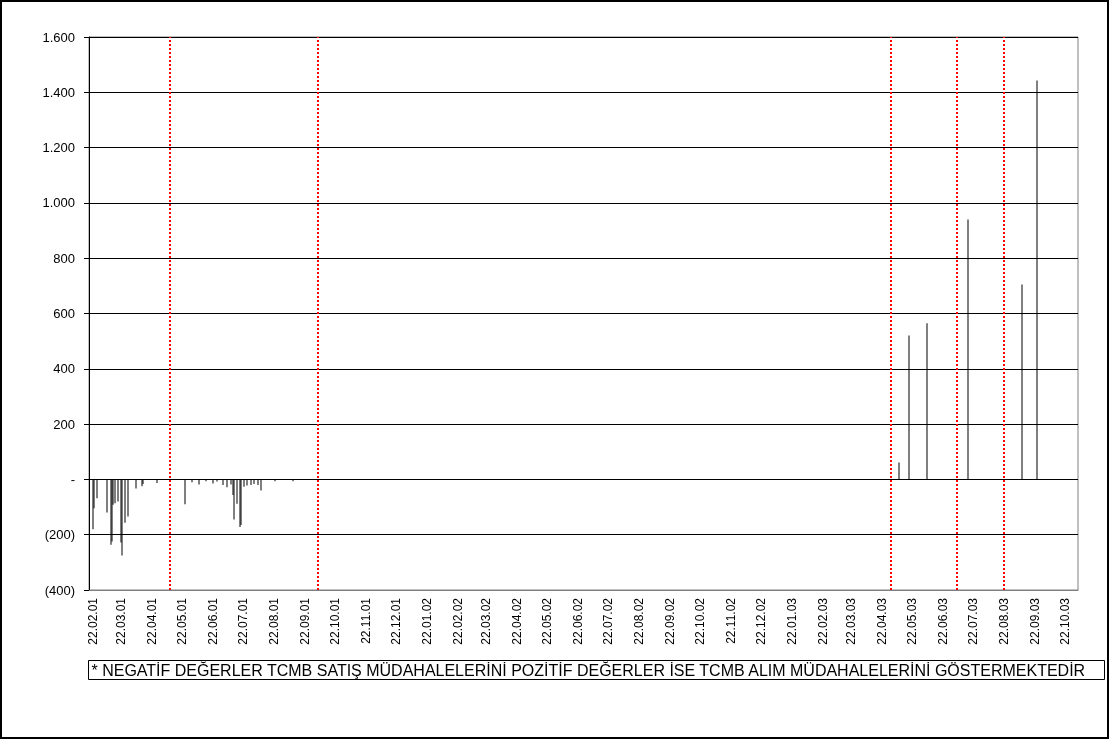 The height and width of the screenshot is (739, 1109). Describe the element at coordinates (72, 479) in the screenshot. I see `y-tick-label: -` at that location.